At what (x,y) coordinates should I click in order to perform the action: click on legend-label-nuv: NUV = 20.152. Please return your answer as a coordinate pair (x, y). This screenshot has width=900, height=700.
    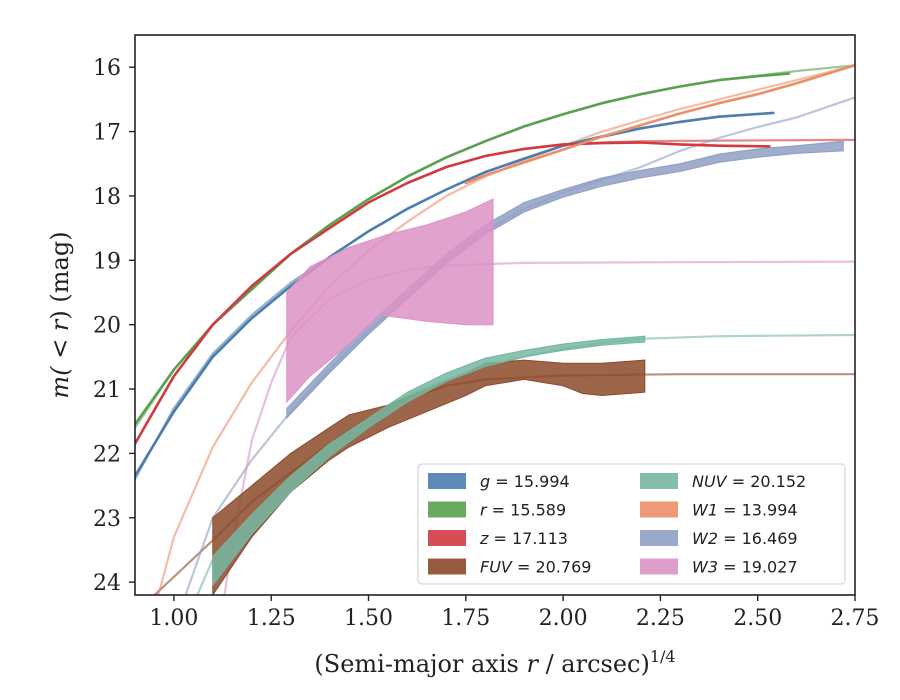
    Looking at the image, I should click on (749, 481).